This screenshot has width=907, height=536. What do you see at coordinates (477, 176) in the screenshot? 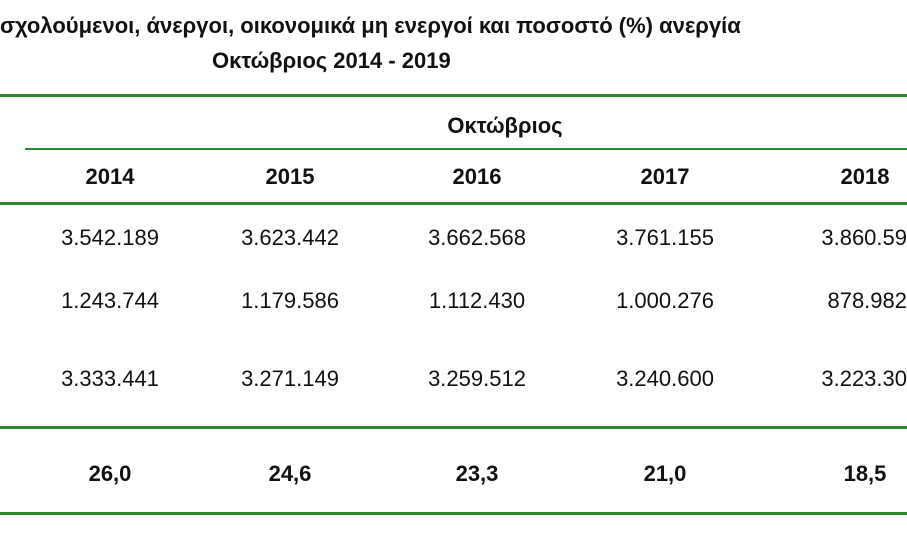
I see `year-header-2016: 2016` at bounding box center [477, 176].